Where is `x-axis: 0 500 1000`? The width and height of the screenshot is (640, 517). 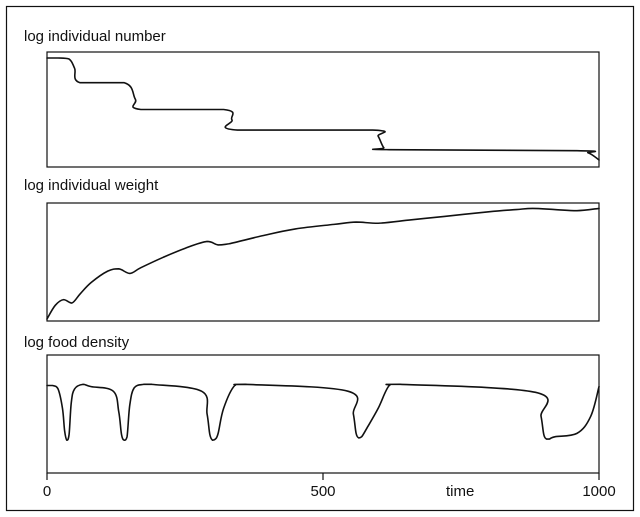
x-axis: 0 500 1000 is located at coordinates (329, 486).